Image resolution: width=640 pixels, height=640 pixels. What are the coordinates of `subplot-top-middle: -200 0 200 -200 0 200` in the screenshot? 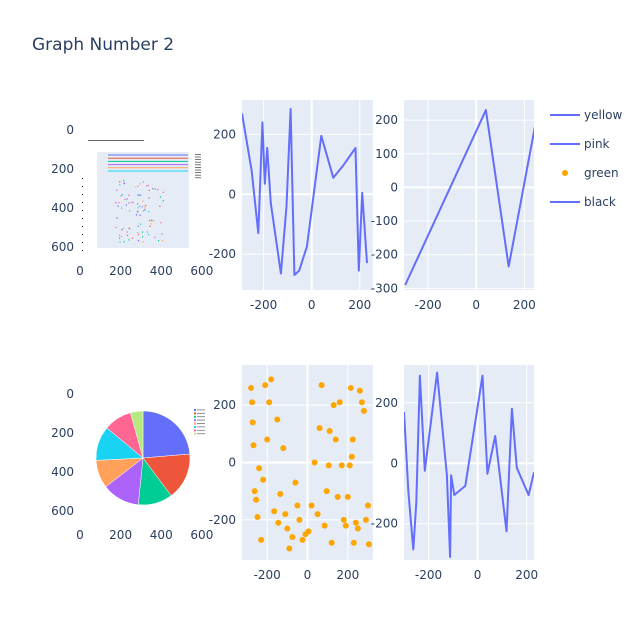 It's located at (291, 206).